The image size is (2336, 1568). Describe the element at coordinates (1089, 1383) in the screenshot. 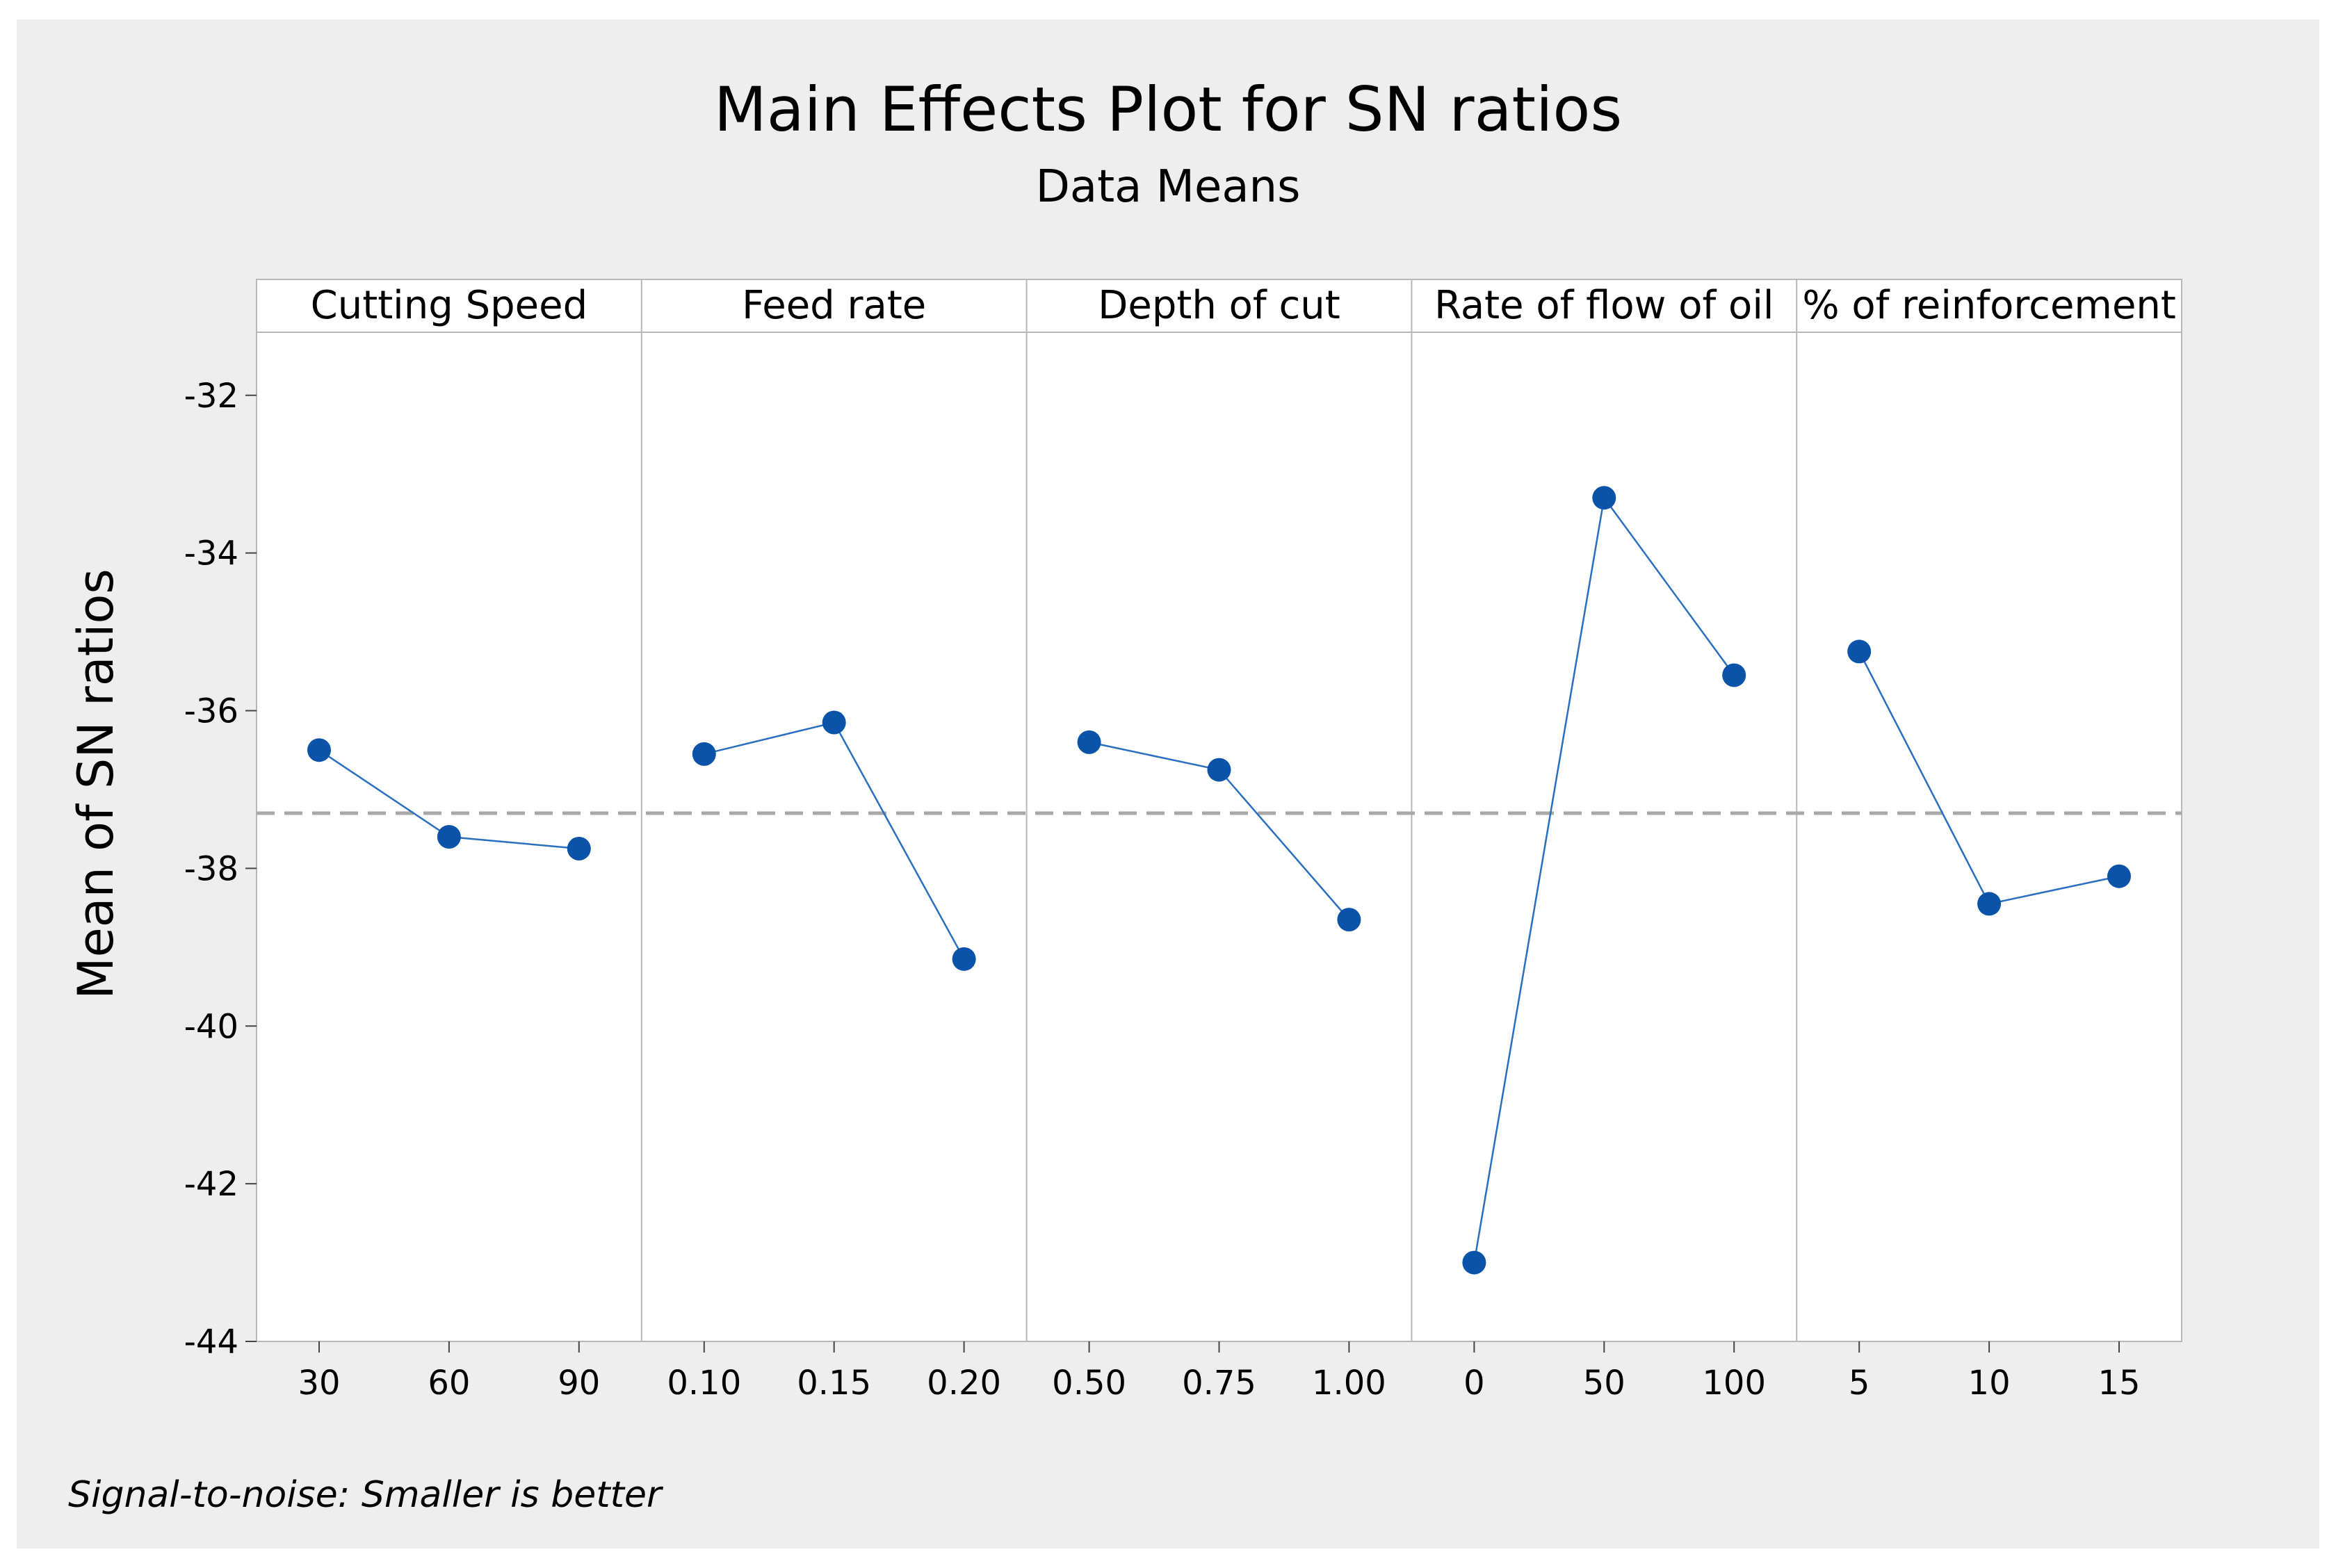

I see `x-tick-label: 0.50` at that location.